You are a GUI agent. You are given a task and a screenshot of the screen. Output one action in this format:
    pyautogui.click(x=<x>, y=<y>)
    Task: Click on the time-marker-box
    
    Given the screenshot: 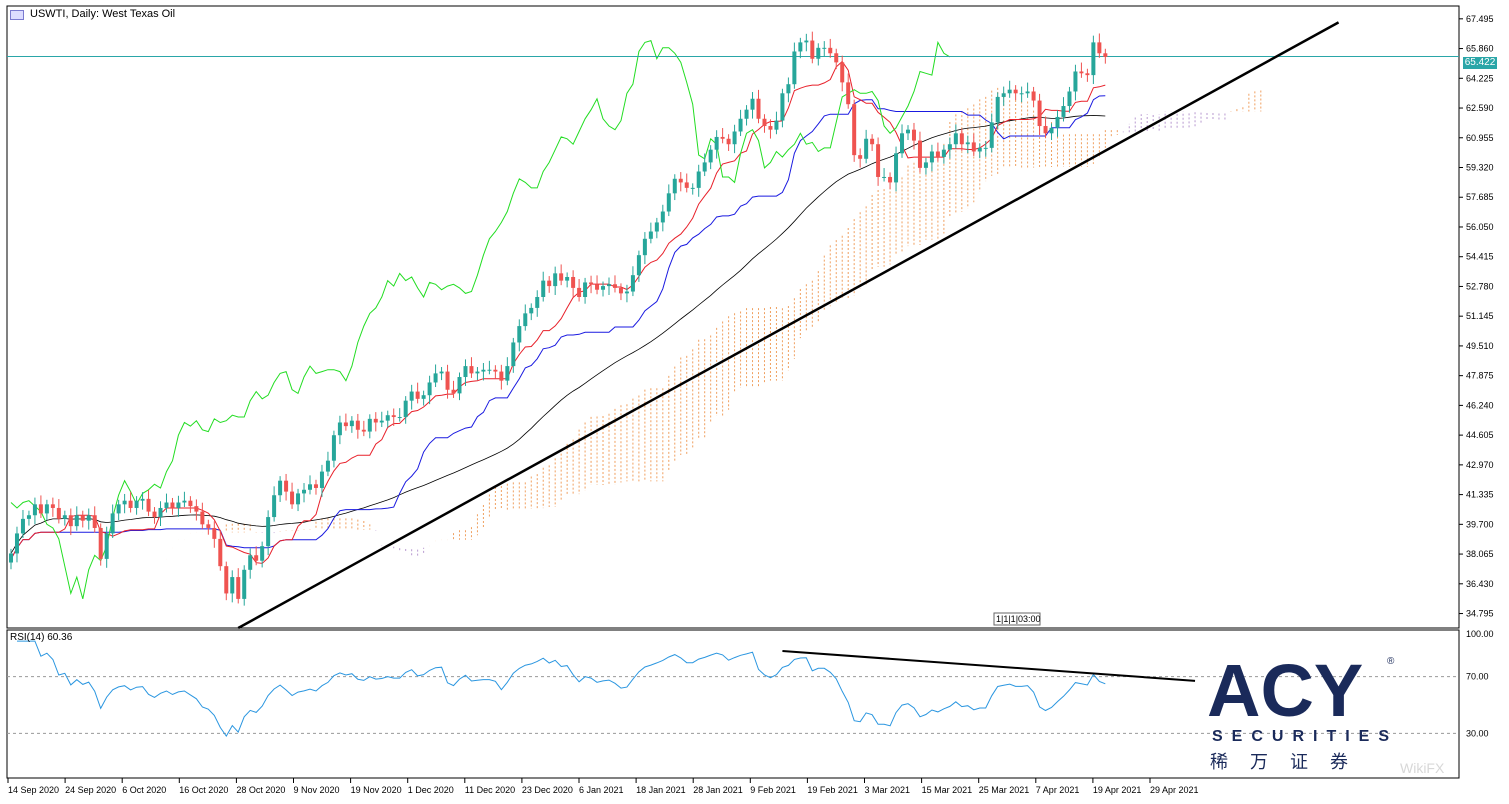 What is the action you would take?
    pyautogui.click(x=1017, y=619)
    